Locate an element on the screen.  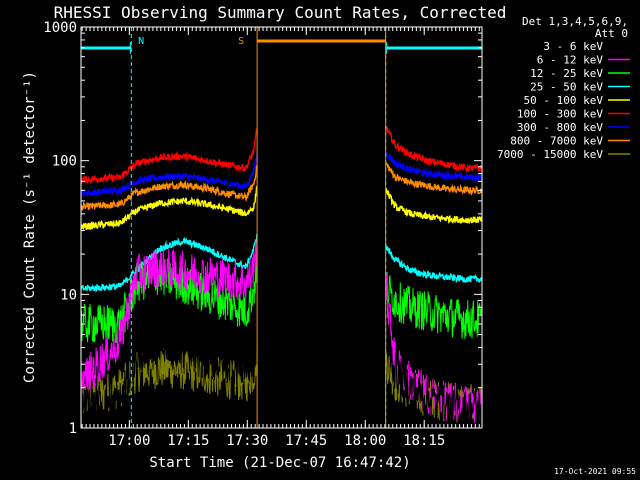
timestamp: 17-Oct-2021 09:55 is located at coordinates (595, 471).